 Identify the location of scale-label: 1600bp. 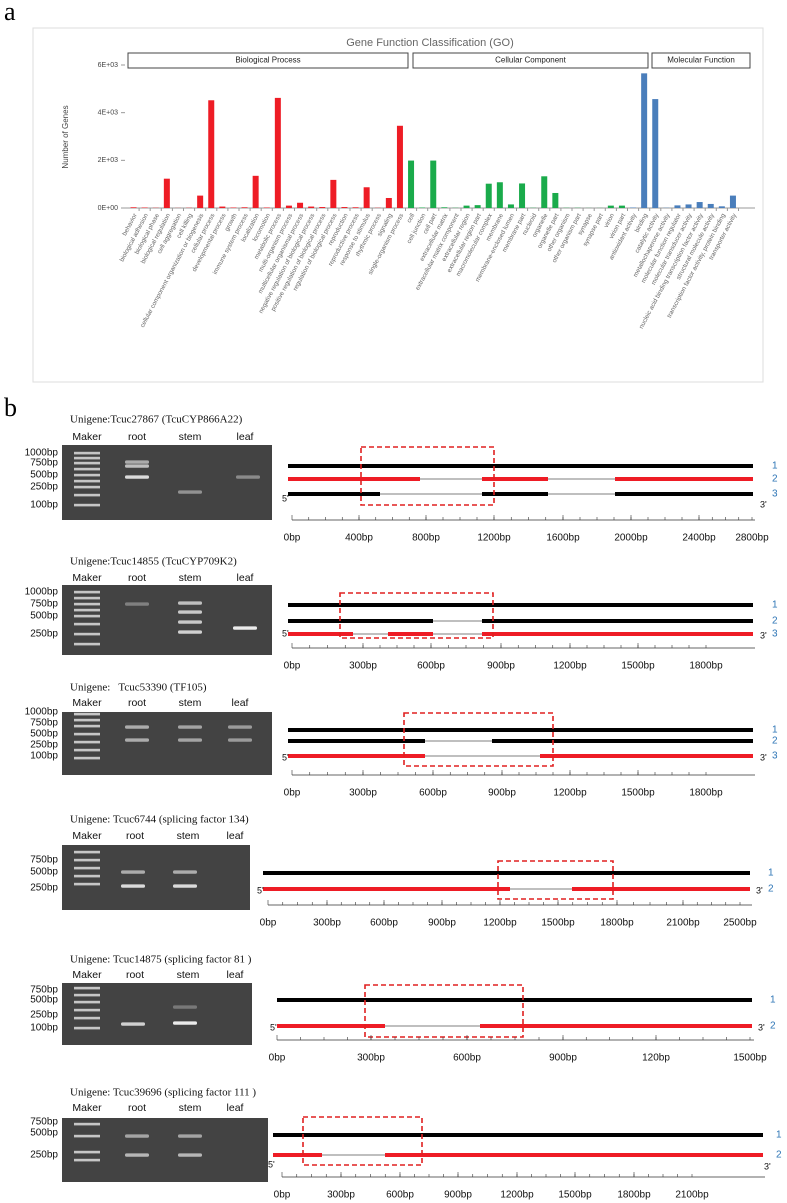
(563, 538).